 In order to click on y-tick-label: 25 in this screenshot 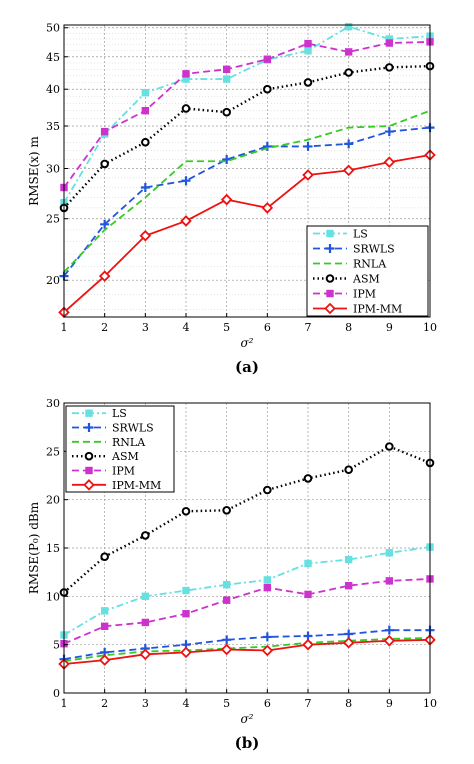, I will do `click(53, 451)`.